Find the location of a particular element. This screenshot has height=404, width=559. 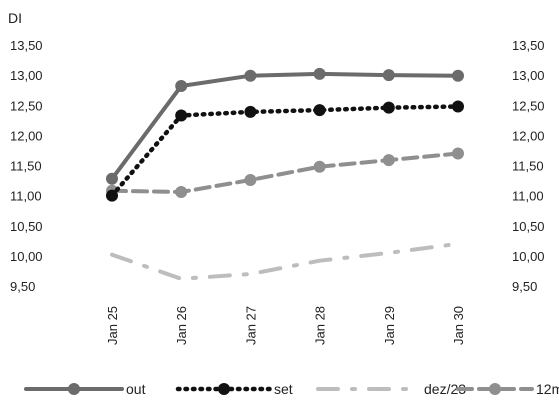

y2-tick-label: 13,00 is located at coordinates (528, 75).